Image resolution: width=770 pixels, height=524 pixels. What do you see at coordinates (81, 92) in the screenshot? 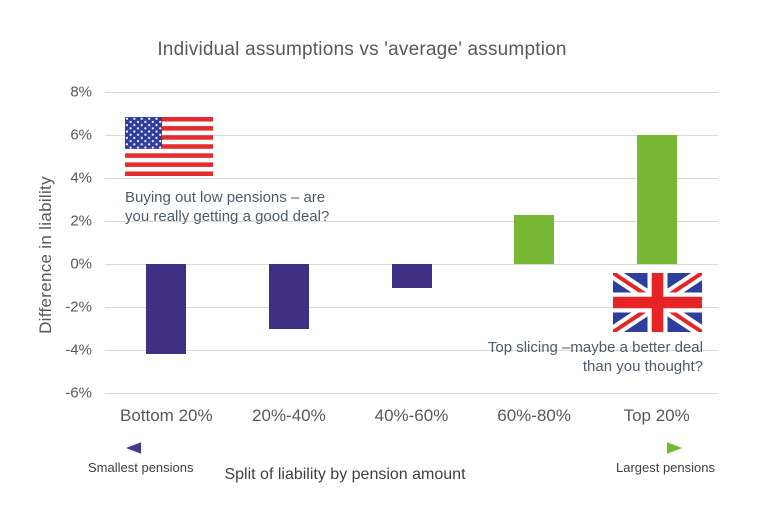
I see `y-tick-label: 8%` at bounding box center [81, 92].